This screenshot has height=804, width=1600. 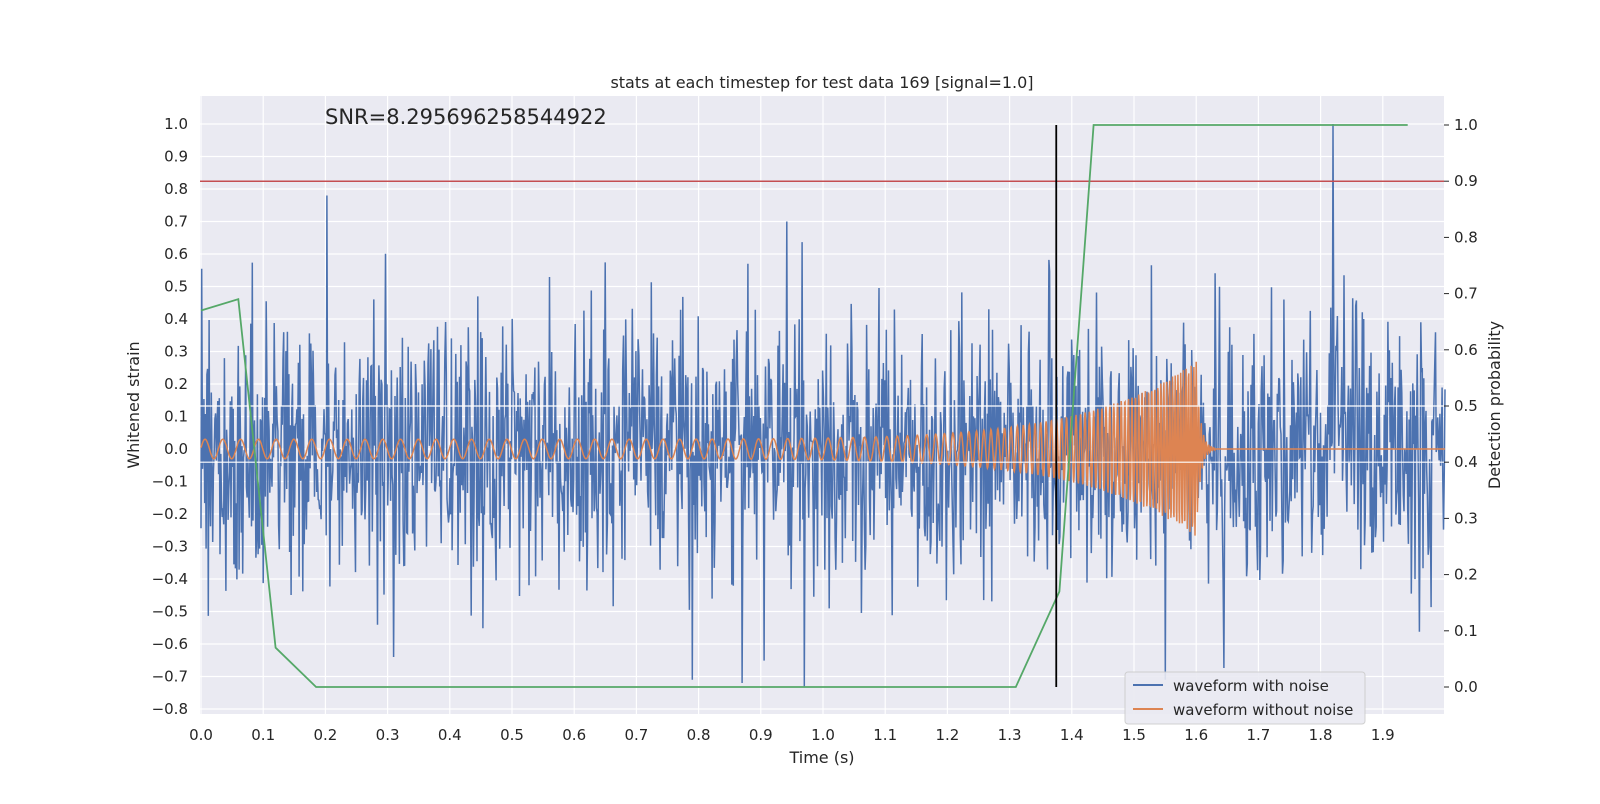 I want to click on legend-label-noise: waveform with noise, so click(x=1251, y=686).